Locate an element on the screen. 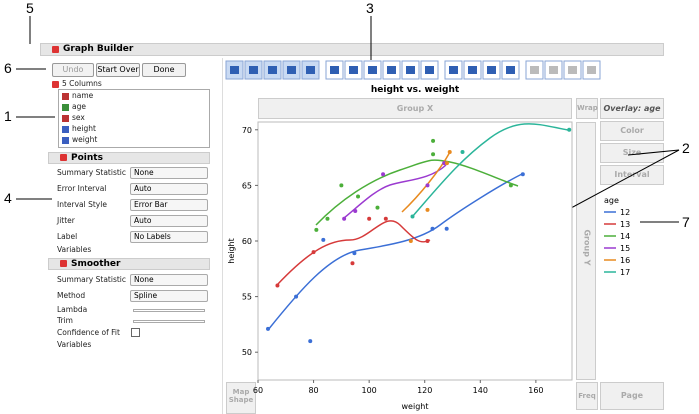 The image size is (699, 414). overlay-zone: Overlay: age is located at coordinates (632, 108).